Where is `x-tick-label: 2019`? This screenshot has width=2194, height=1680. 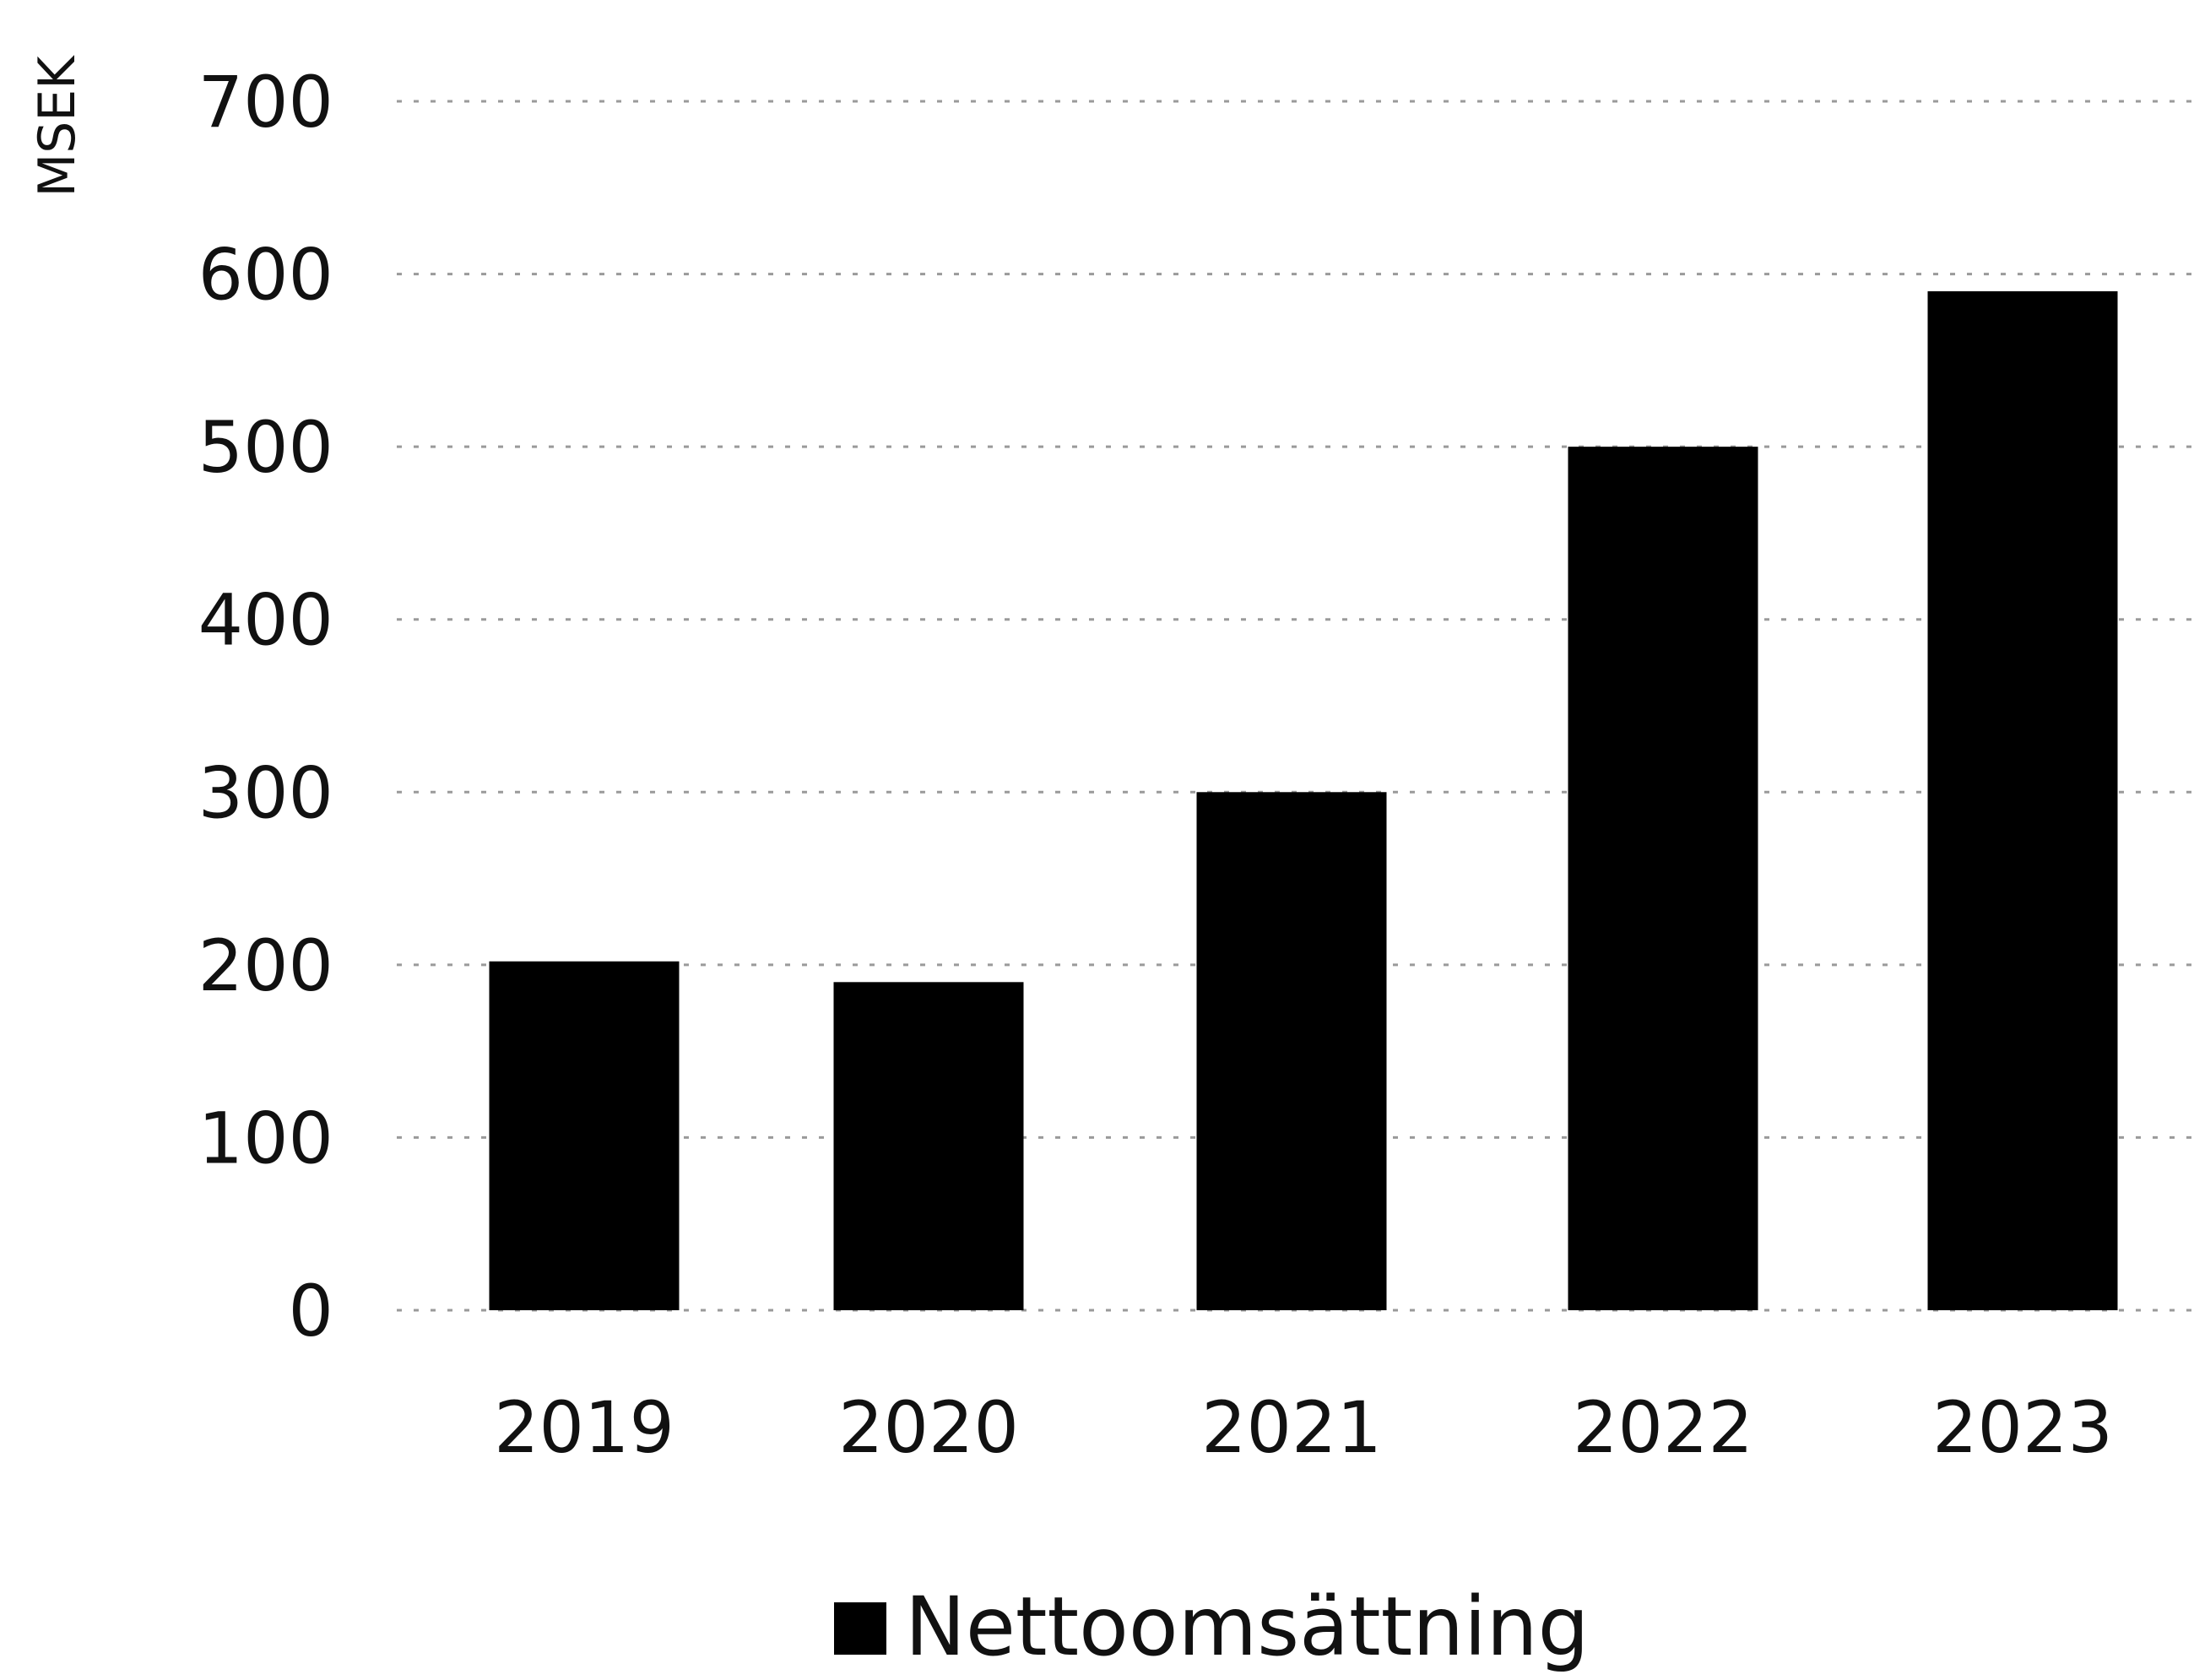 x-tick-label: 2019 is located at coordinates (584, 1427).